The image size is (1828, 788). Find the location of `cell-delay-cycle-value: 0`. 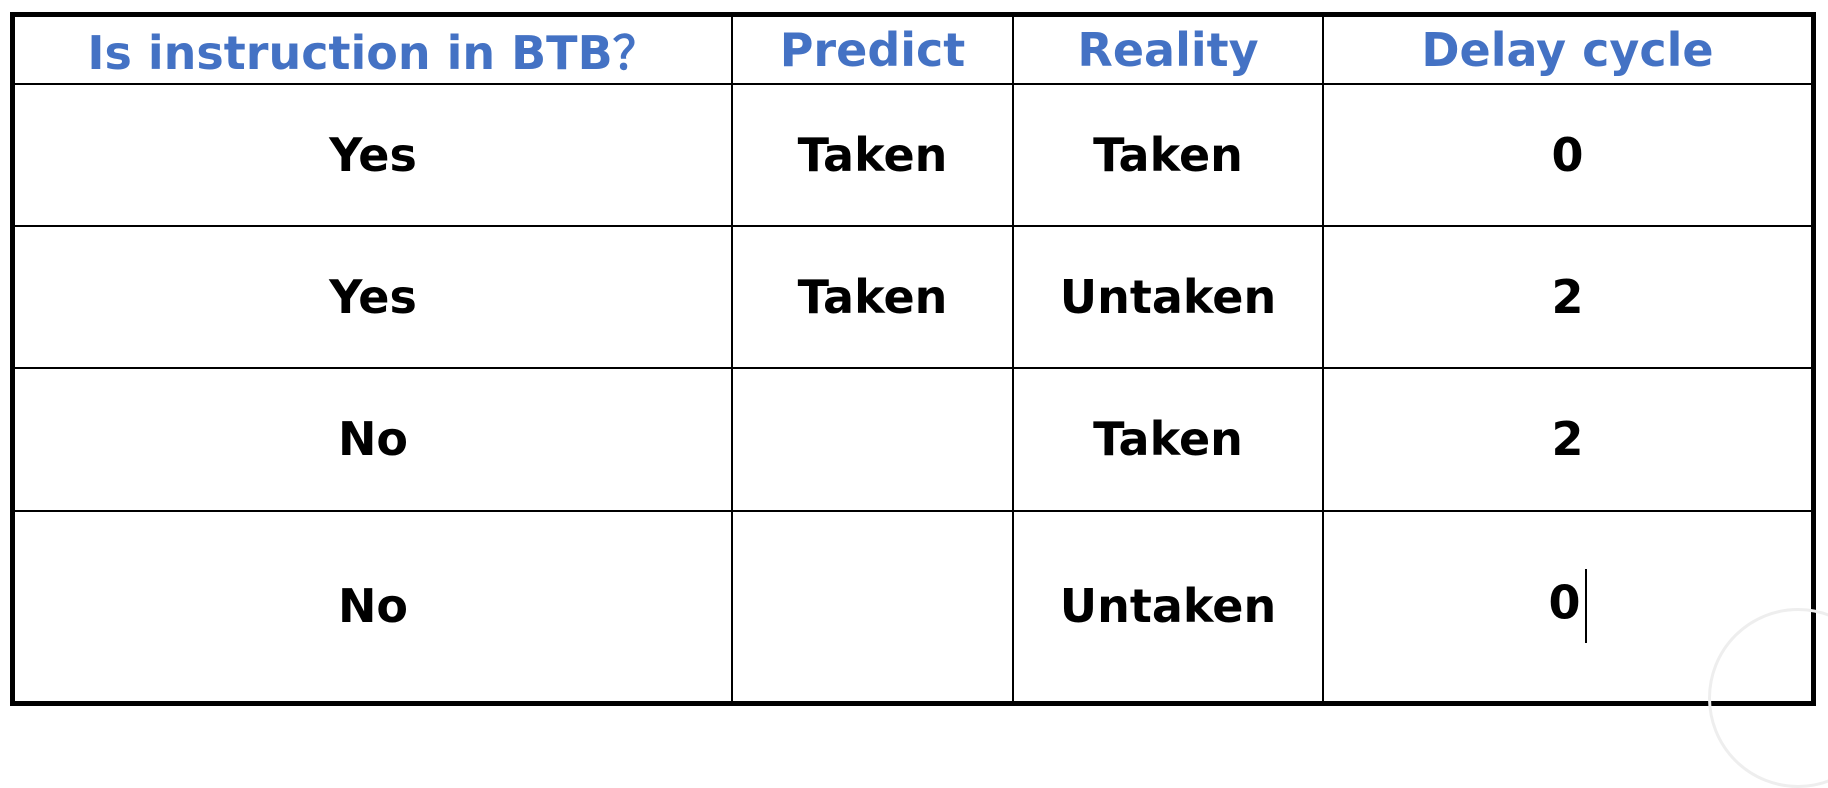

cell-delay-cycle-value: 0 is located at coordinates (1564, 602).